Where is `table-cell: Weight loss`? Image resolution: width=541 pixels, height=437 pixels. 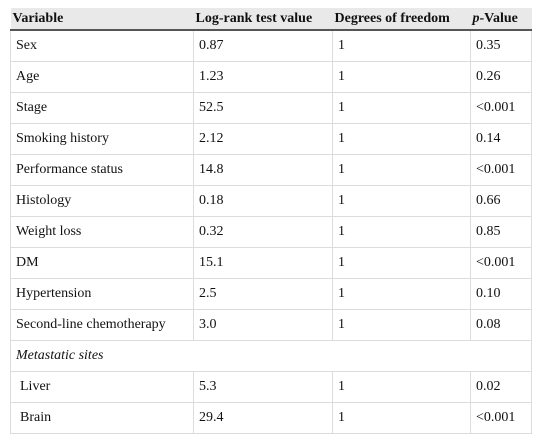 table-cell: Weight loss is located at coordinates (102, 232).